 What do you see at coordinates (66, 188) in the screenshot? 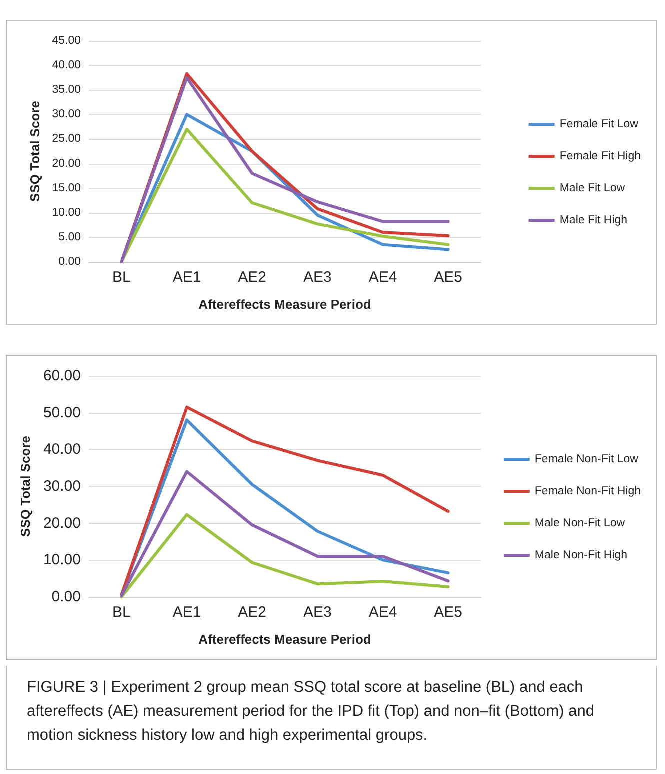
I see `y-tick-label: 15.00` at bounding box center [66, 188].